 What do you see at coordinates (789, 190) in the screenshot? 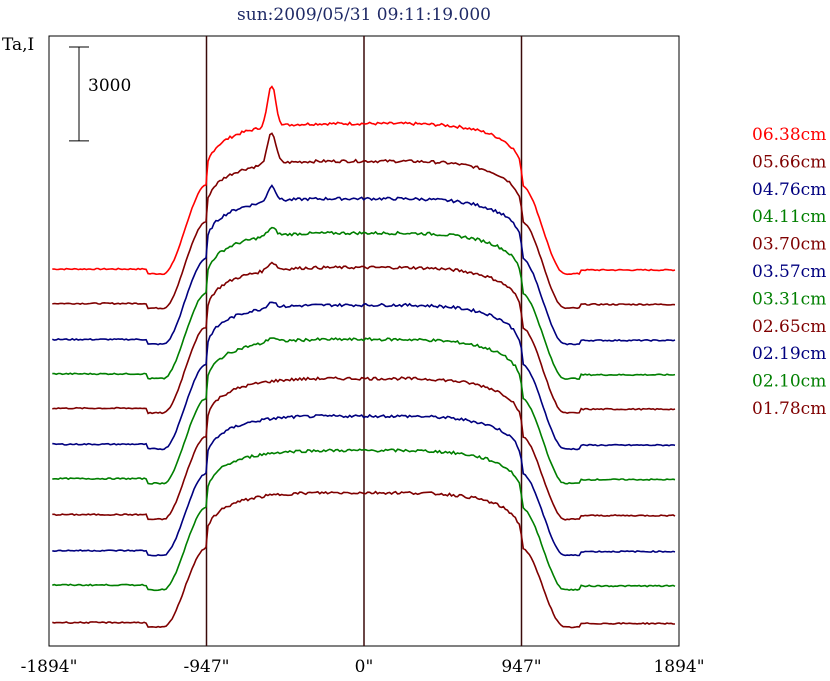
I see `legend-entry-04.76cm: 04.76cm` at bounding box center [789, 190].